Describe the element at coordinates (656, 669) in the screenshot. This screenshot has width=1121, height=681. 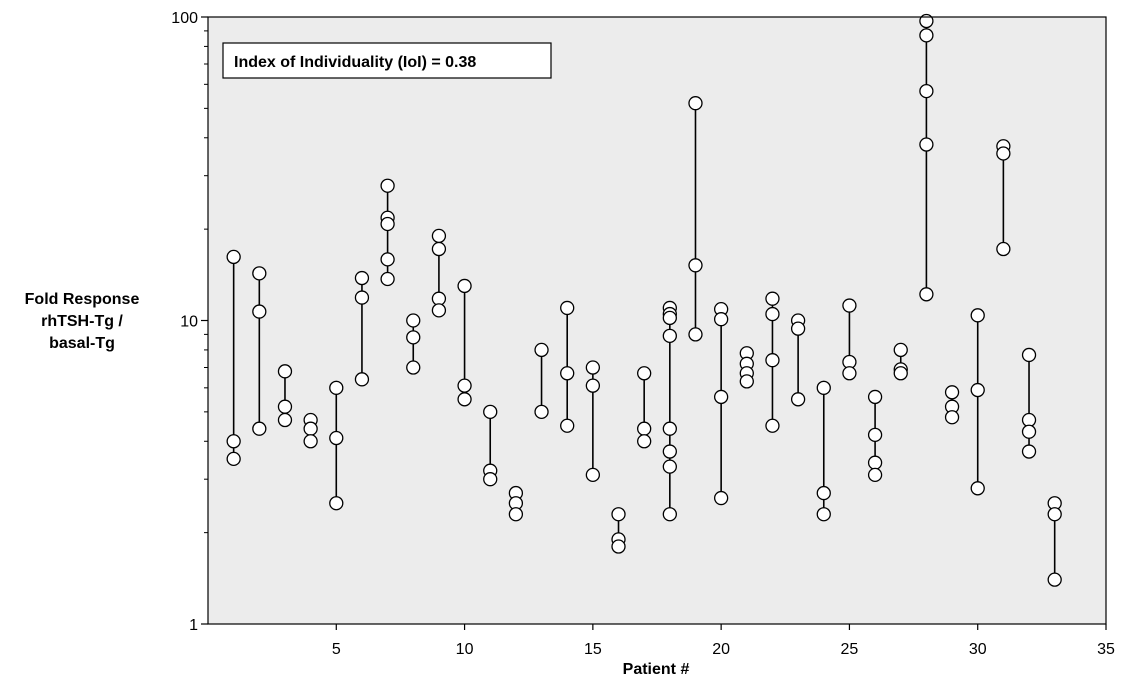
I see `x-axis-title: Patient #` at that location.